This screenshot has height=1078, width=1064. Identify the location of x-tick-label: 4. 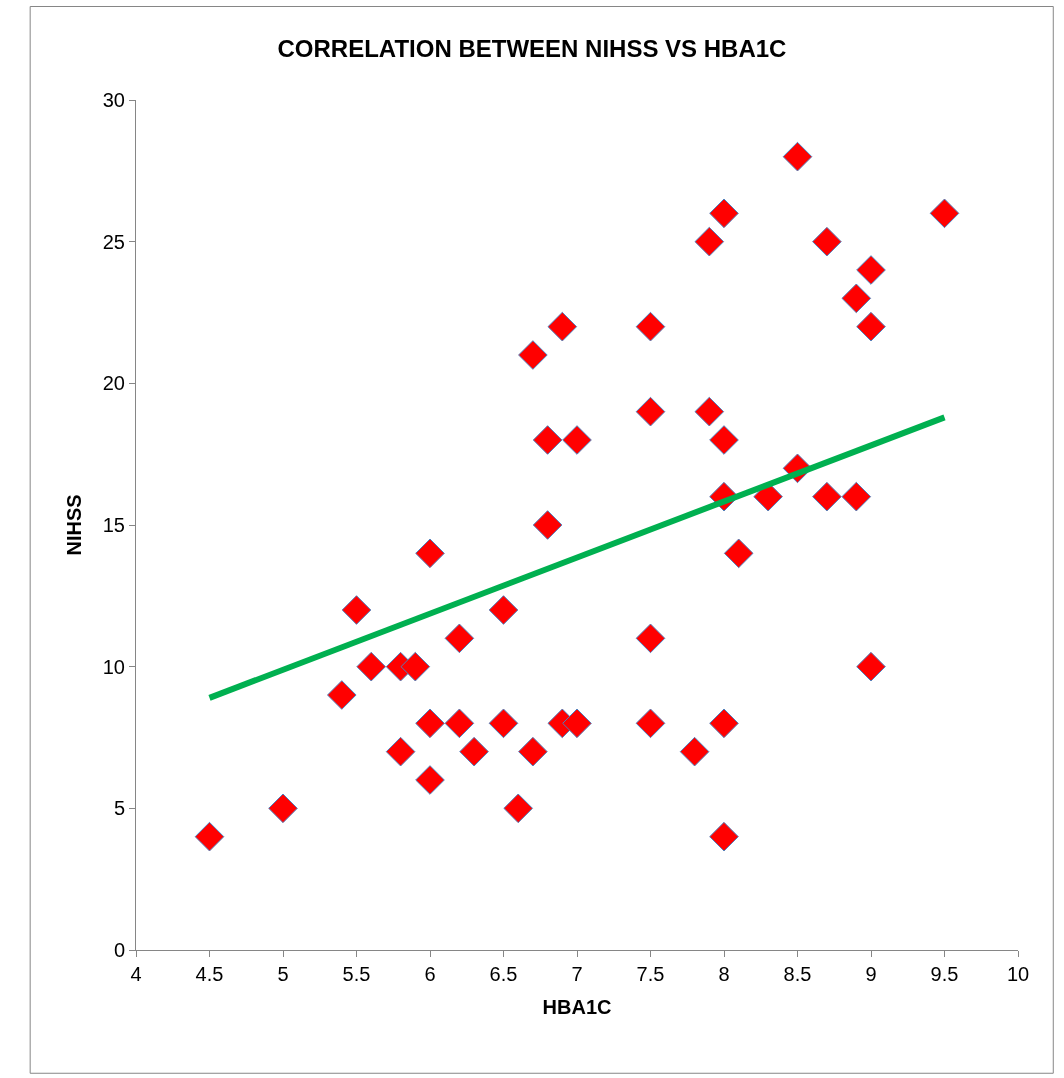
(136, 974).